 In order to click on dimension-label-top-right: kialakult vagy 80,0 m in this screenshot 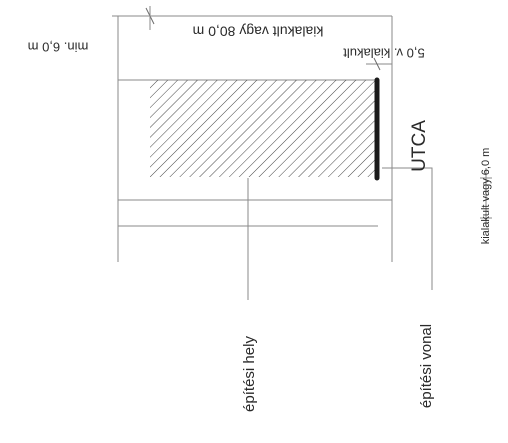, I will do `click(258, 31)`.